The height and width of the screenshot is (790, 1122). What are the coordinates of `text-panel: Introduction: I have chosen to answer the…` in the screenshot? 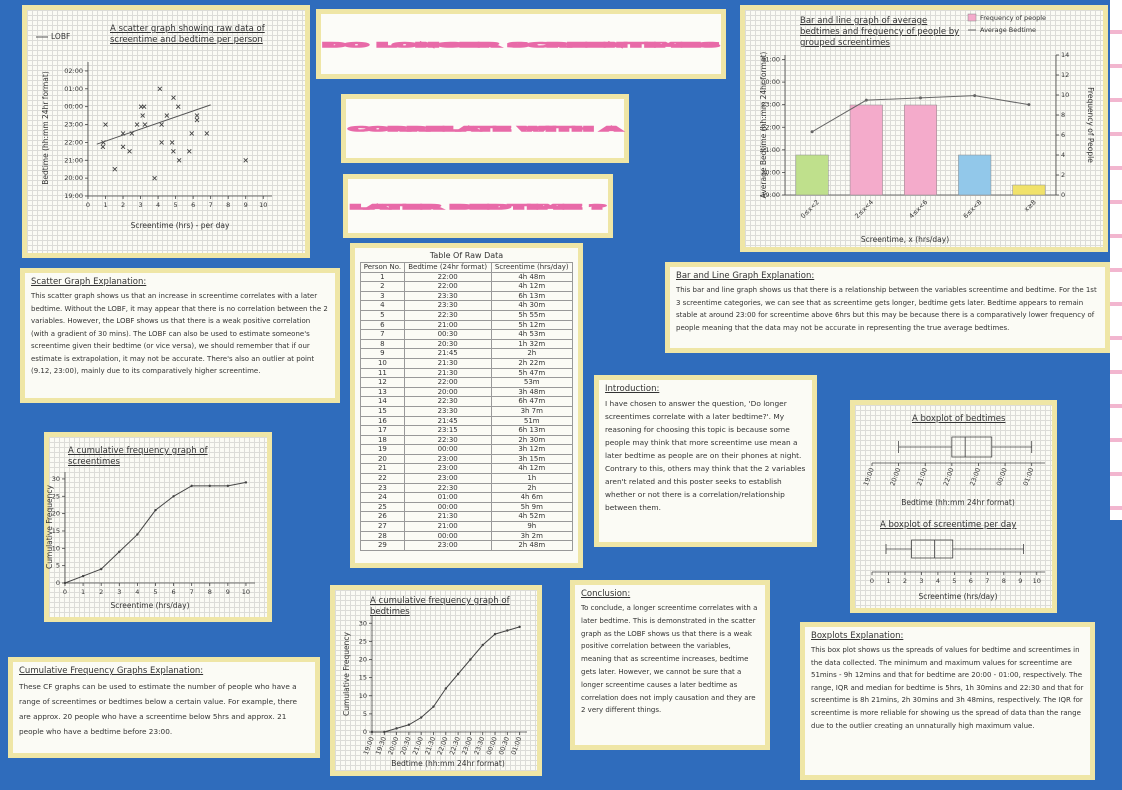 It's located at (705, 461).